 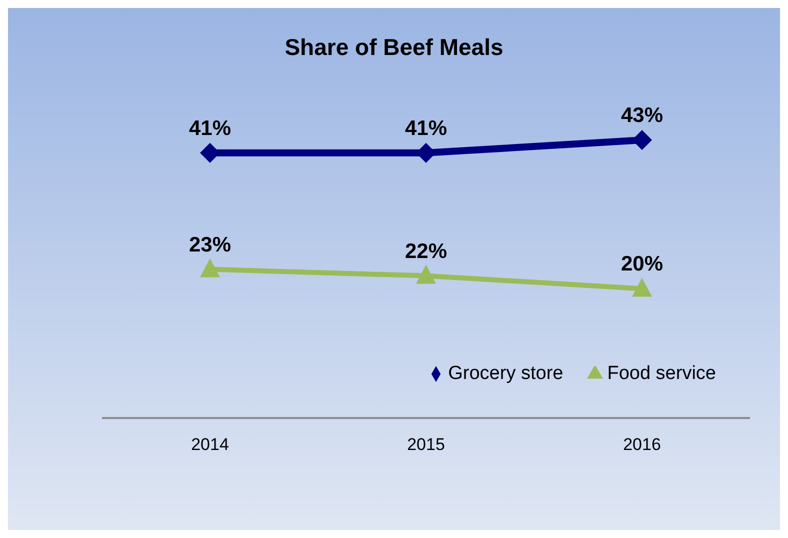 What do you see at coordinates (506, 373) in the screenshot?
I see `legend-label: Grocery store` at bounding box center [506, 373].